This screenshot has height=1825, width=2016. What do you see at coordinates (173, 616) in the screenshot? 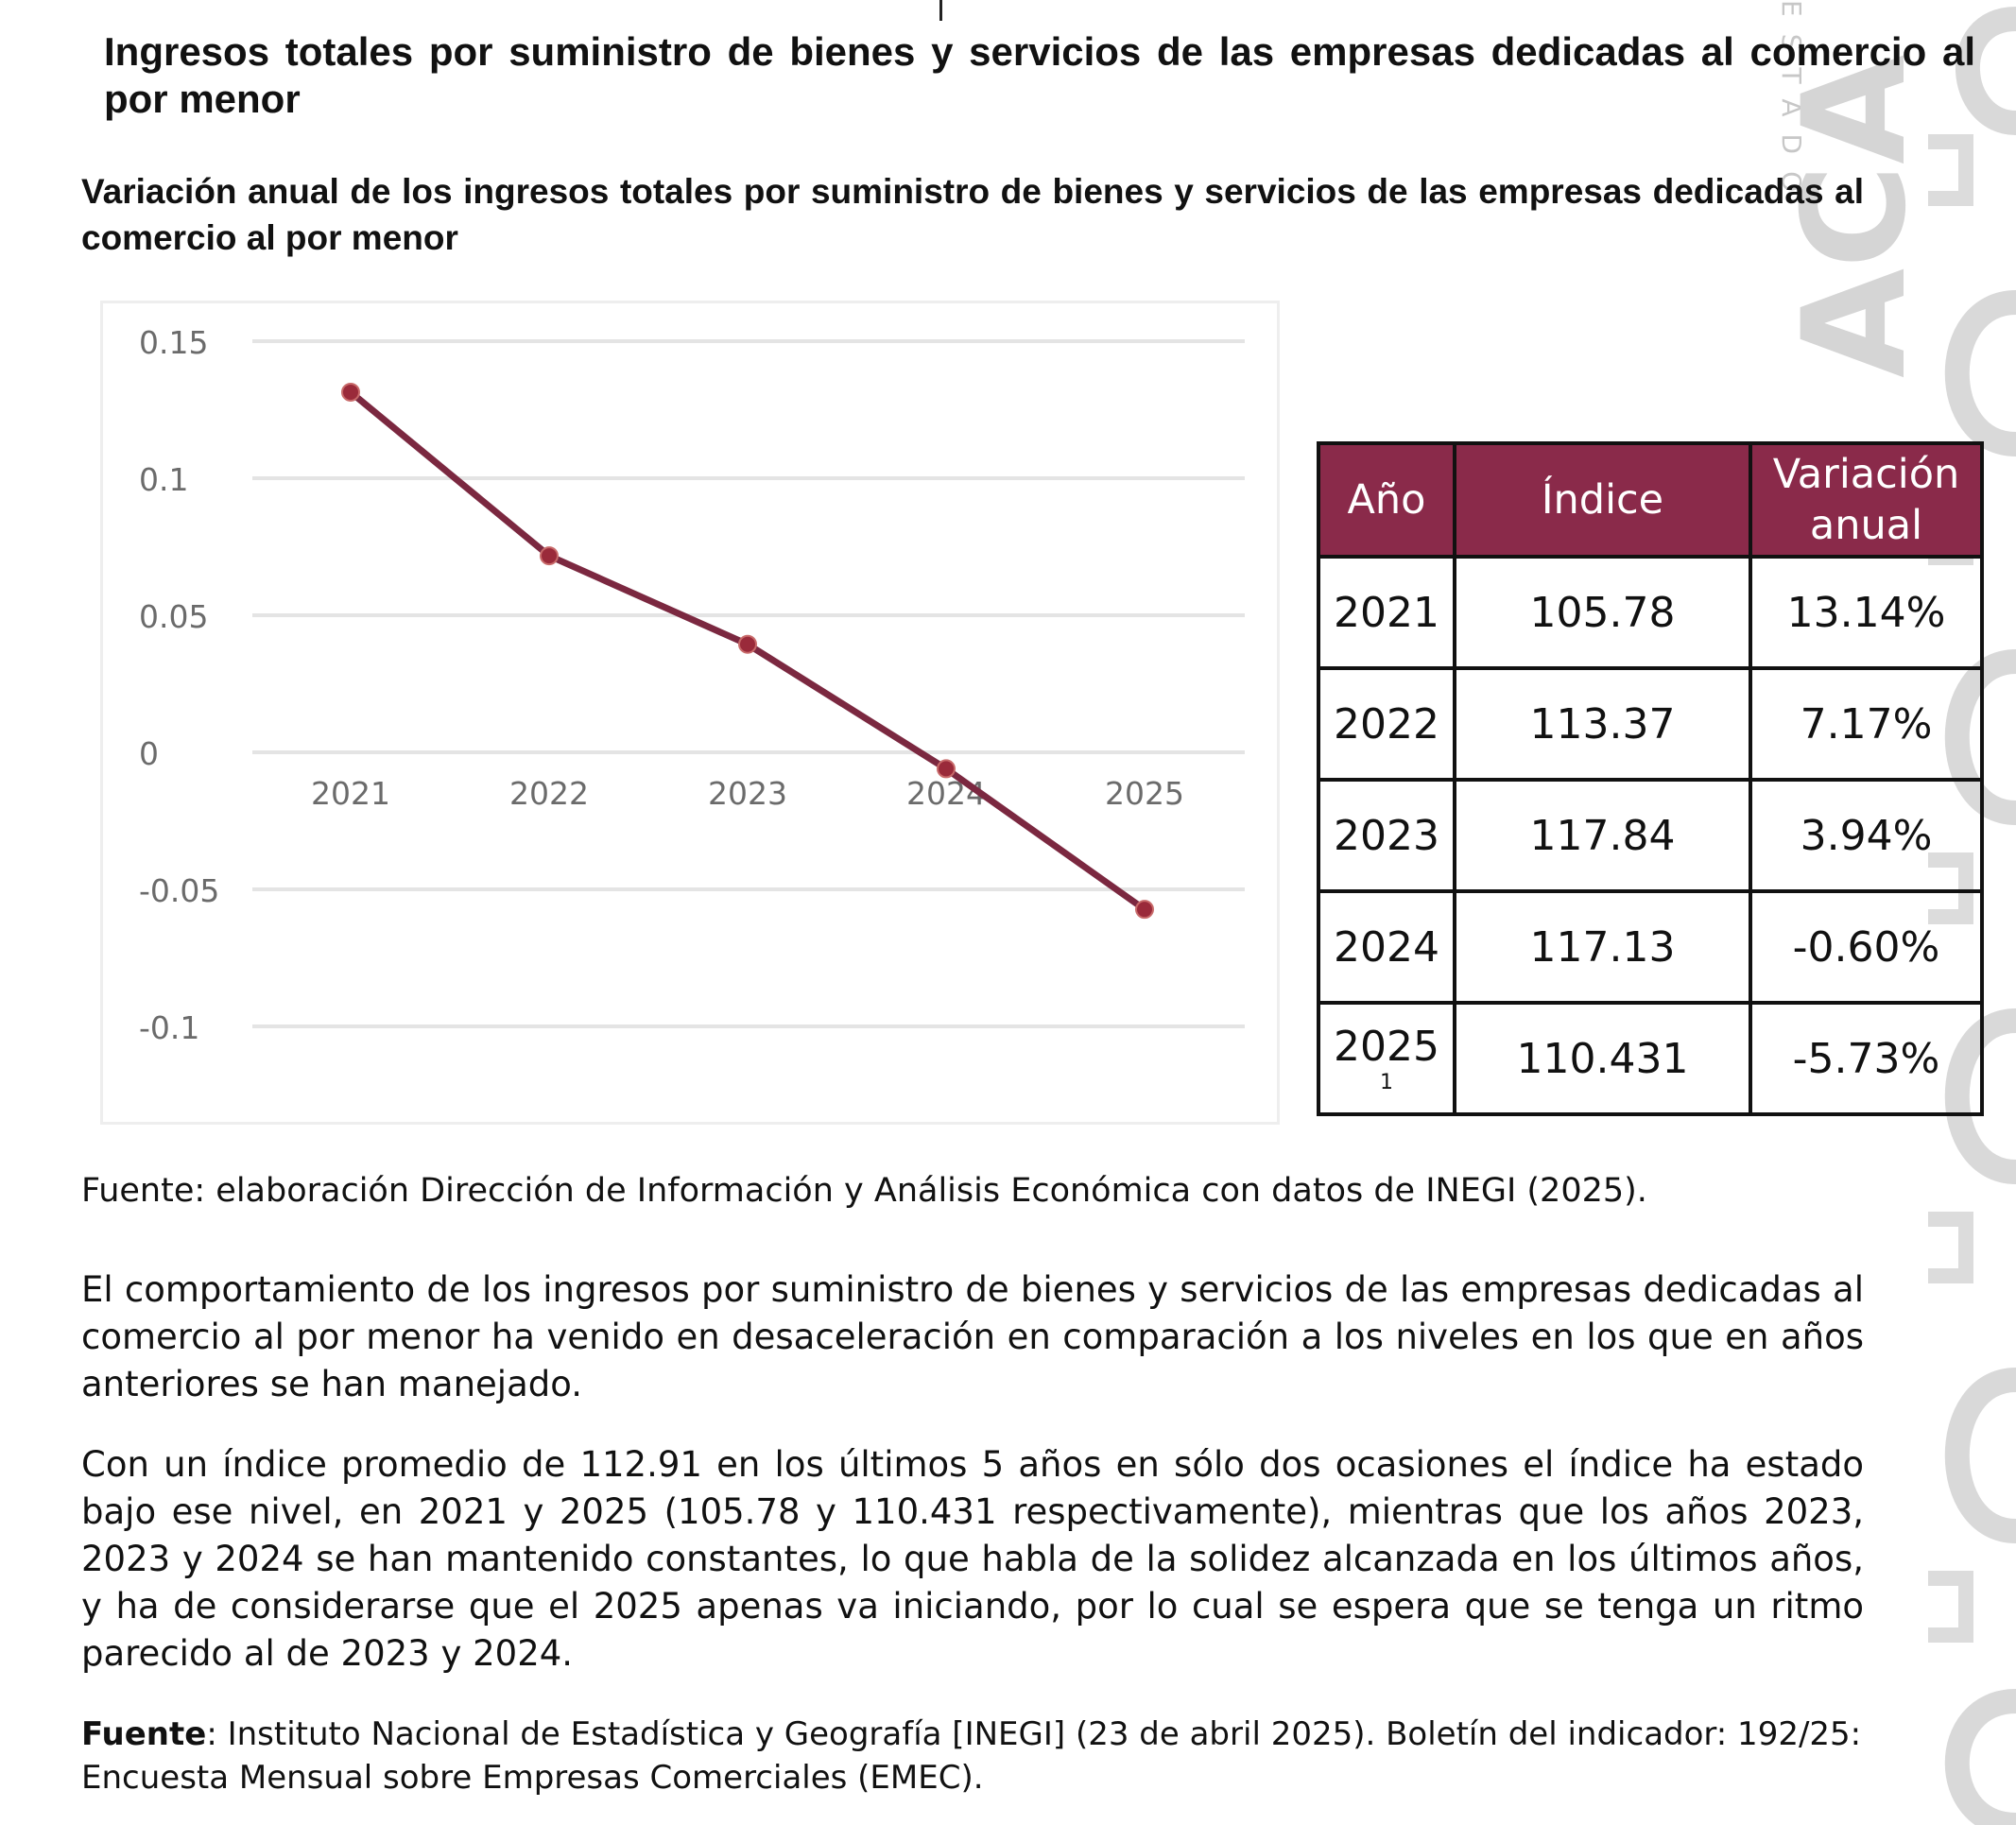
I see `y-tick-label: 0.05` at bounding box center [173, 616].